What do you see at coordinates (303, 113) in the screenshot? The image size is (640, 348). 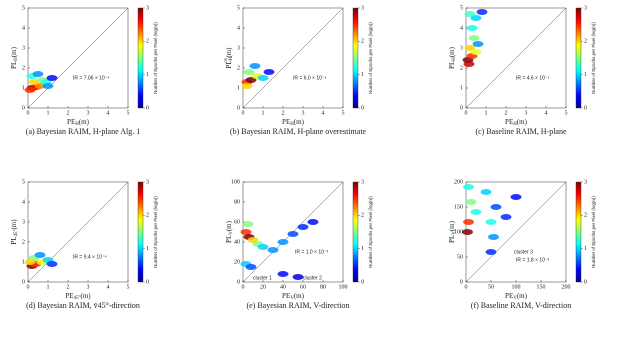 I see `x-tick-label: 3` at bounding box center [303, 113].